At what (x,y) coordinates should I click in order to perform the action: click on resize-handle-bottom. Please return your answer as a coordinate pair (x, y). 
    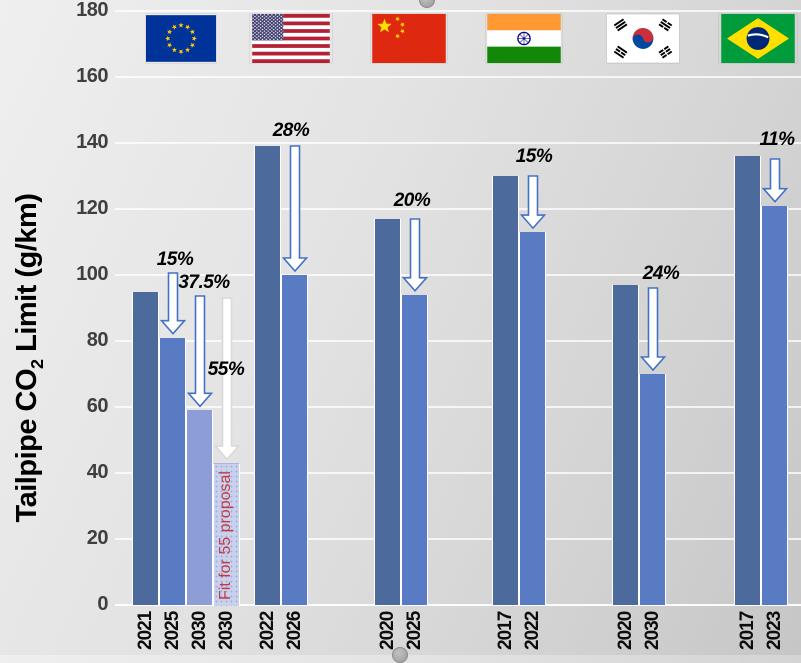
    Looking at the image, I should click on (400, 655).